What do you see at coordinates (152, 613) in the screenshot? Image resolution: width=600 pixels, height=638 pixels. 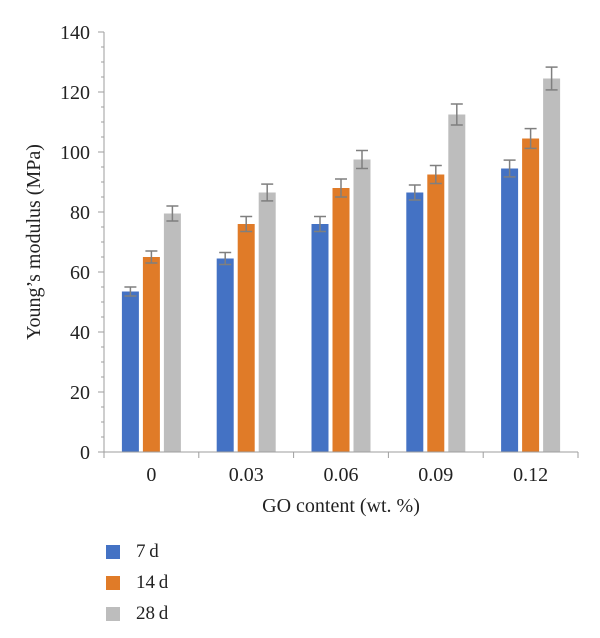 I see `legend-label-28d: 28 d` at bounding box center [152, 613].